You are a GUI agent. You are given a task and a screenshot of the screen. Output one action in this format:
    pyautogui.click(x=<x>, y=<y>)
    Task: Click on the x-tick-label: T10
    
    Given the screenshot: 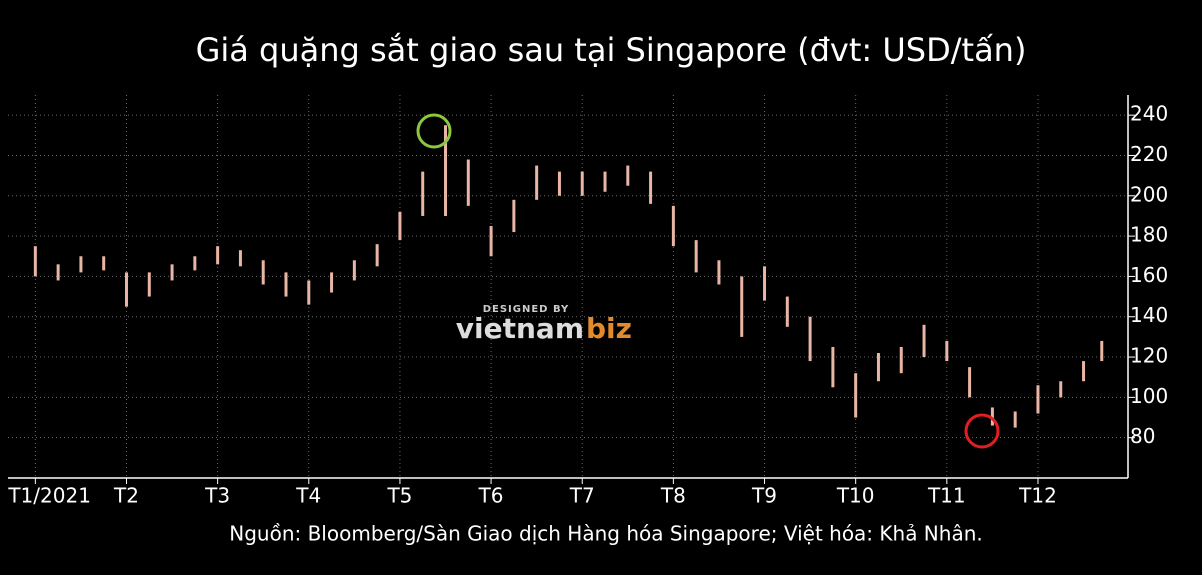 What is the action you would take?
    pyautogui.click(x=855, y=496)
    